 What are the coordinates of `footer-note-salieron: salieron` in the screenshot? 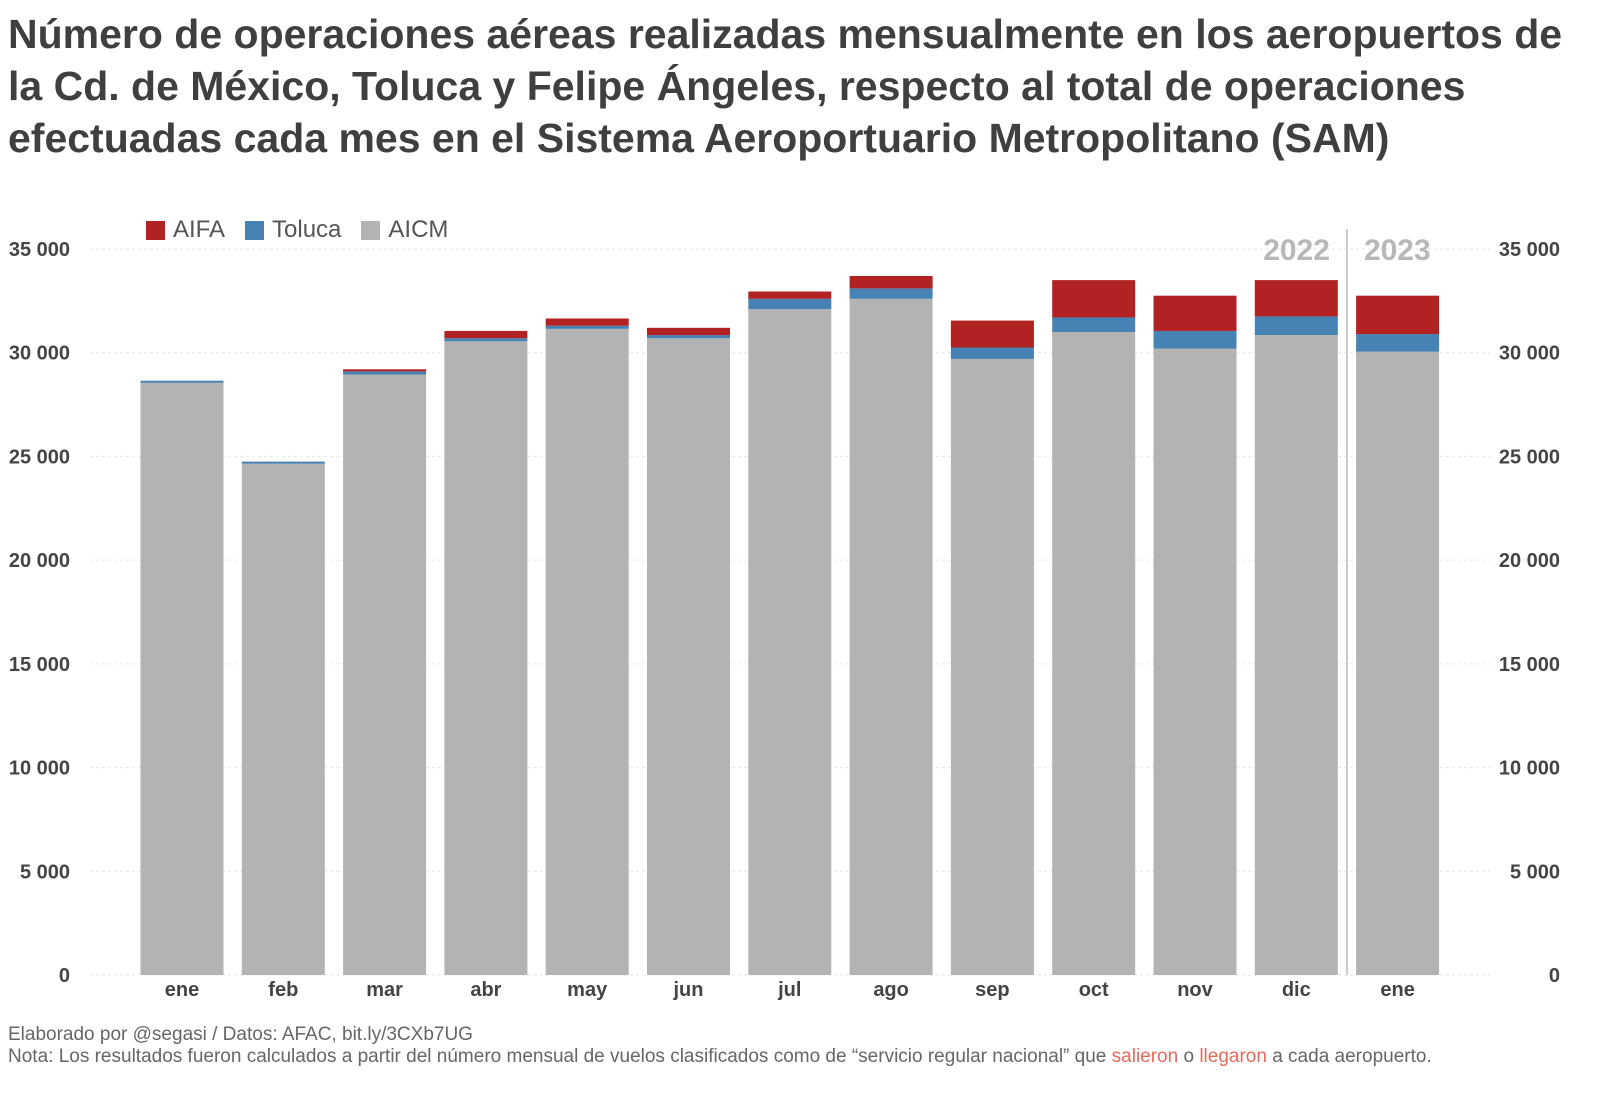 It's located at (1145, 1056).